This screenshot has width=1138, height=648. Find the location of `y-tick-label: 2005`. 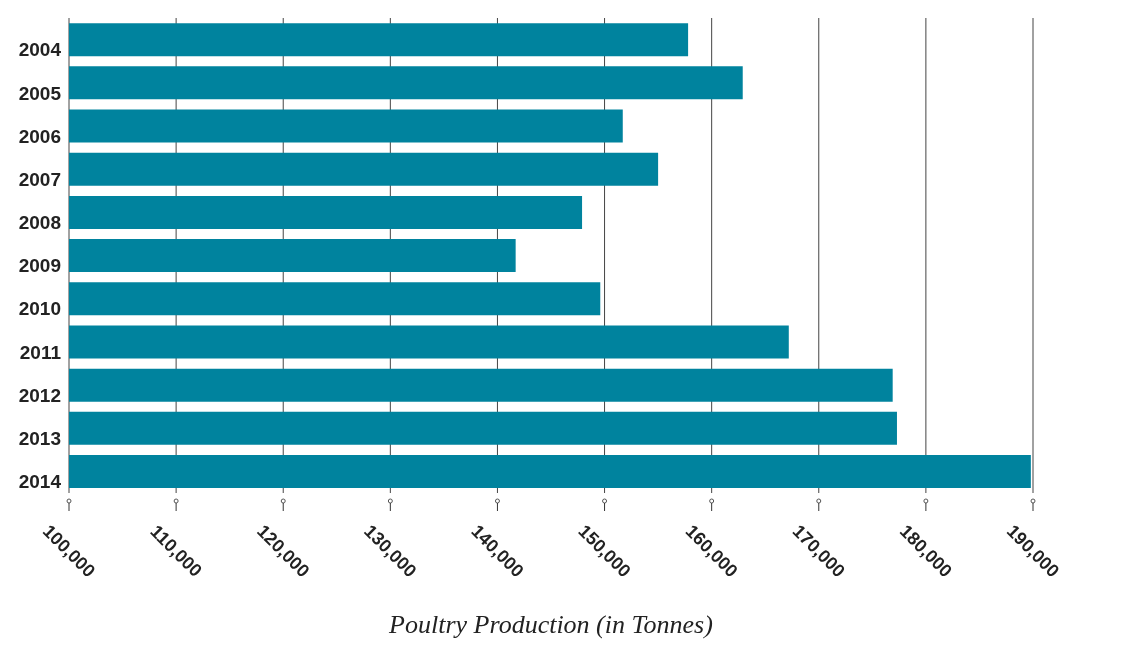

y-tick-label: 2005 is located at coordinates (40, 93).